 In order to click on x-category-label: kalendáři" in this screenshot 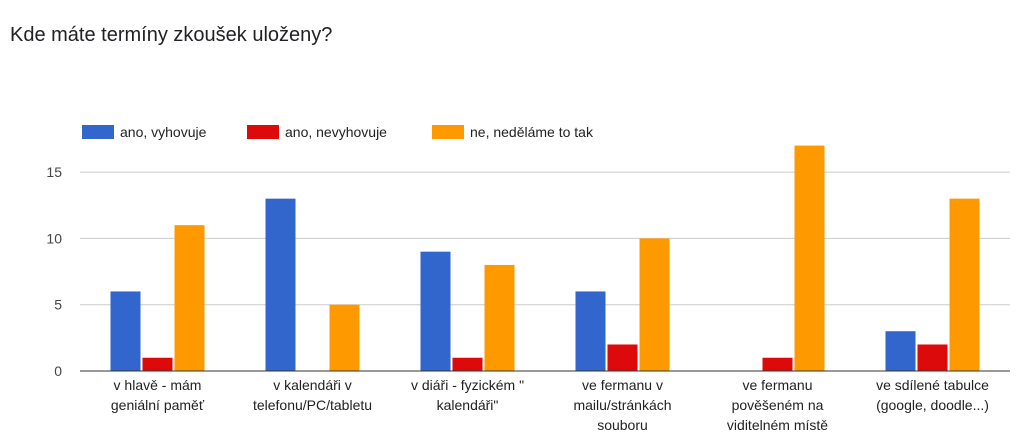, I will do `click(468, 405)`.